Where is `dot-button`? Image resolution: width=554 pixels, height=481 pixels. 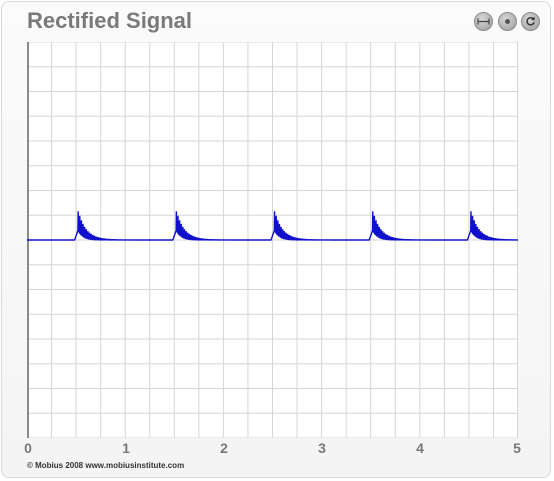 dot-button is located at coordinates (507, 21).